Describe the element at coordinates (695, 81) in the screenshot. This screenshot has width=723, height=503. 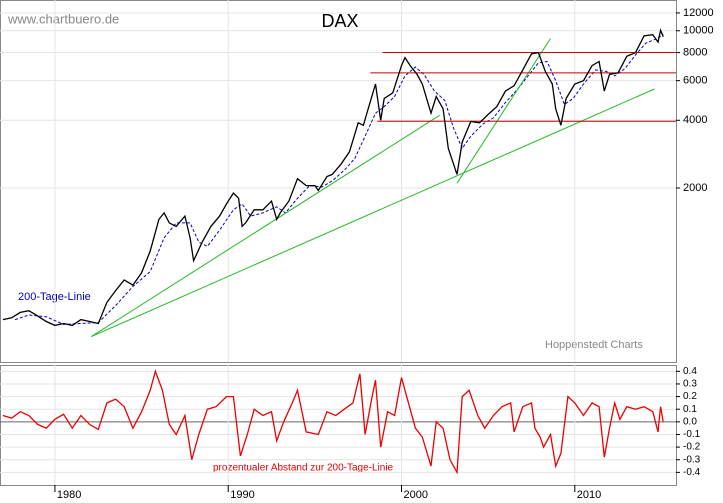
I see `y-tick-label: 6000` at that location.